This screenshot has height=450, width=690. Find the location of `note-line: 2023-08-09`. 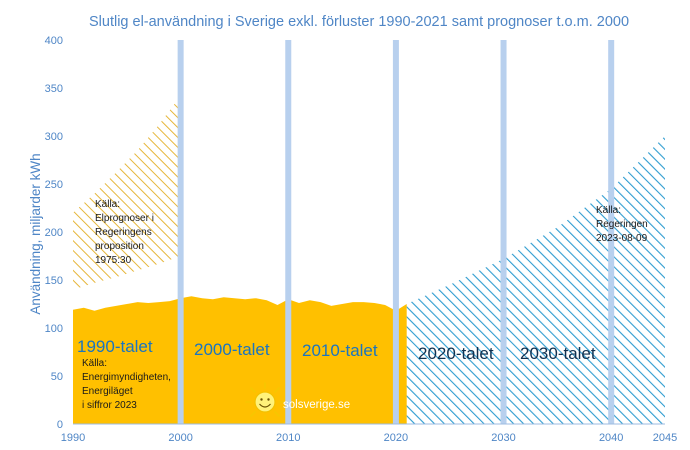

note-line: 2023-08-09 is located at coordinates (622, 238).